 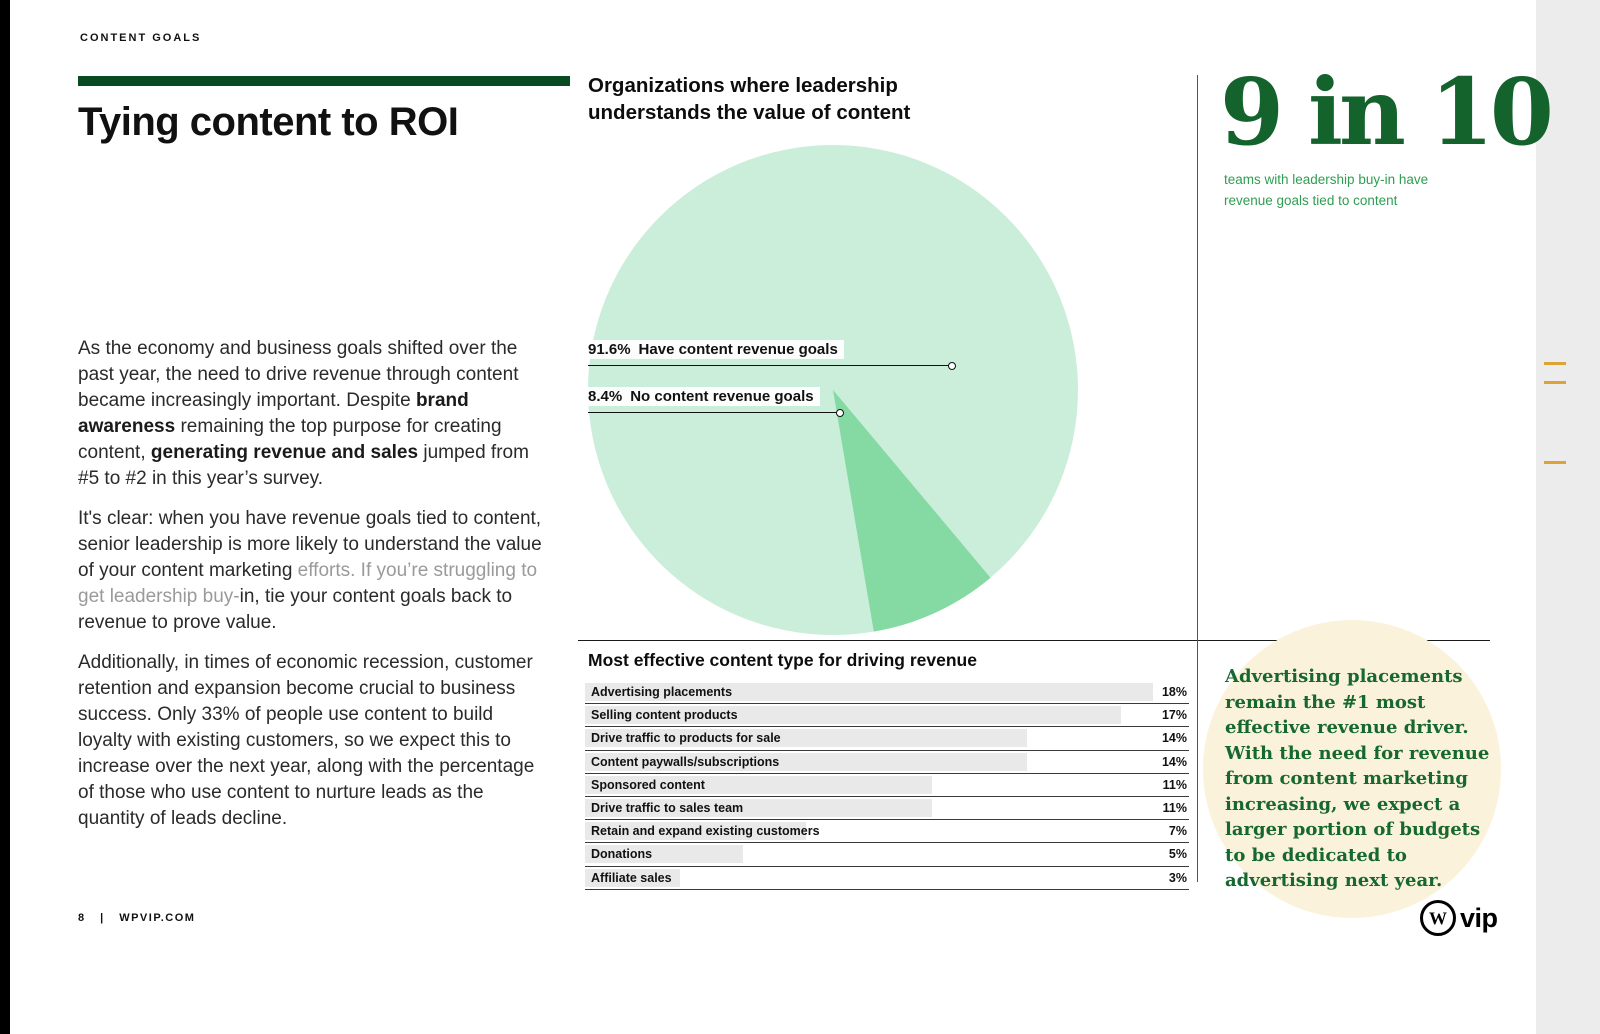 I want to click on bar-label: Selling content products, so click(x=664, y=715).